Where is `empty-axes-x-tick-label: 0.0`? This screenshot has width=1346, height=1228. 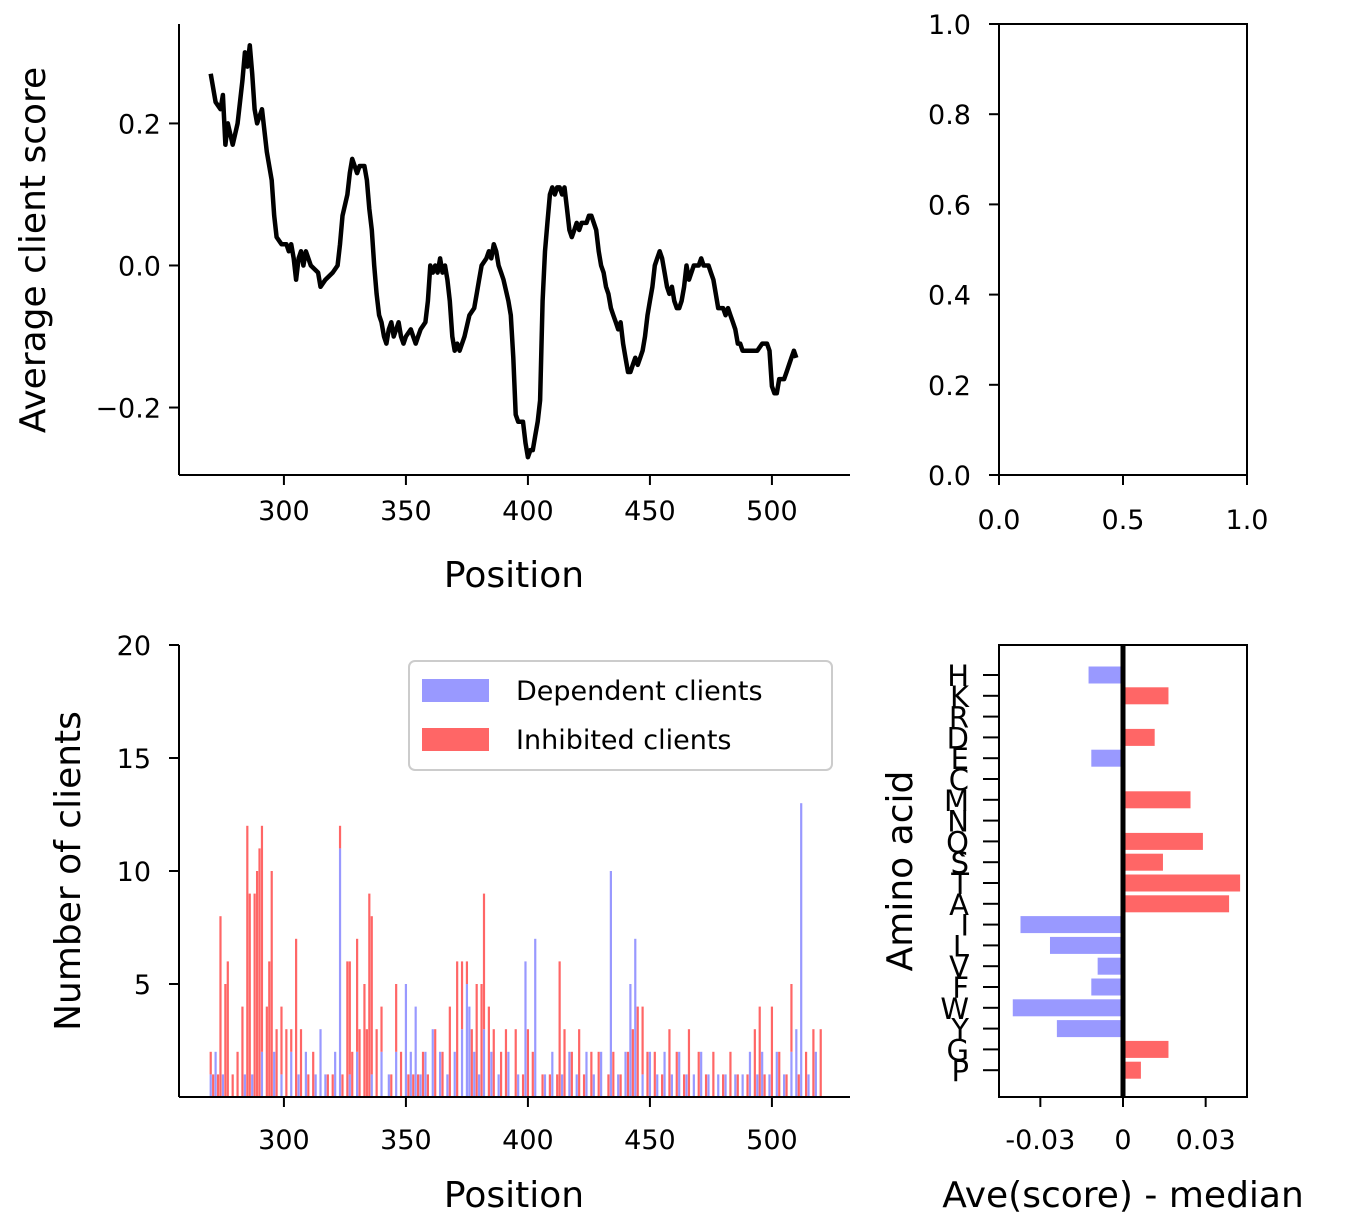 empty-axes-x-tick-label: 0.0 is located at coordinates (999, 520).